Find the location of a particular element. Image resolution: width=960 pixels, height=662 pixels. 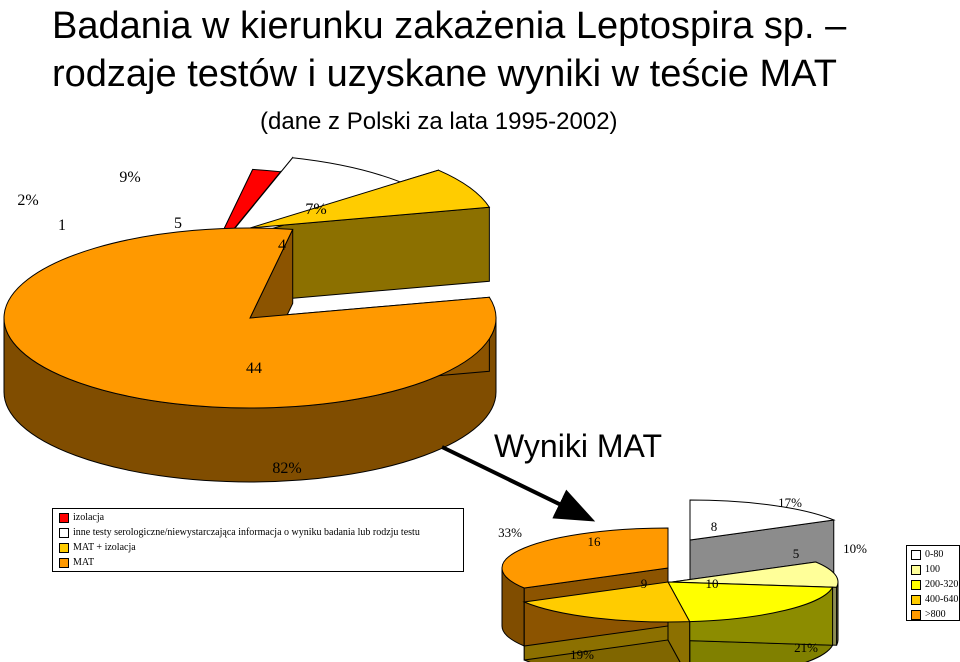

pie-value-label: 1 is located at coordinates (62, 225).